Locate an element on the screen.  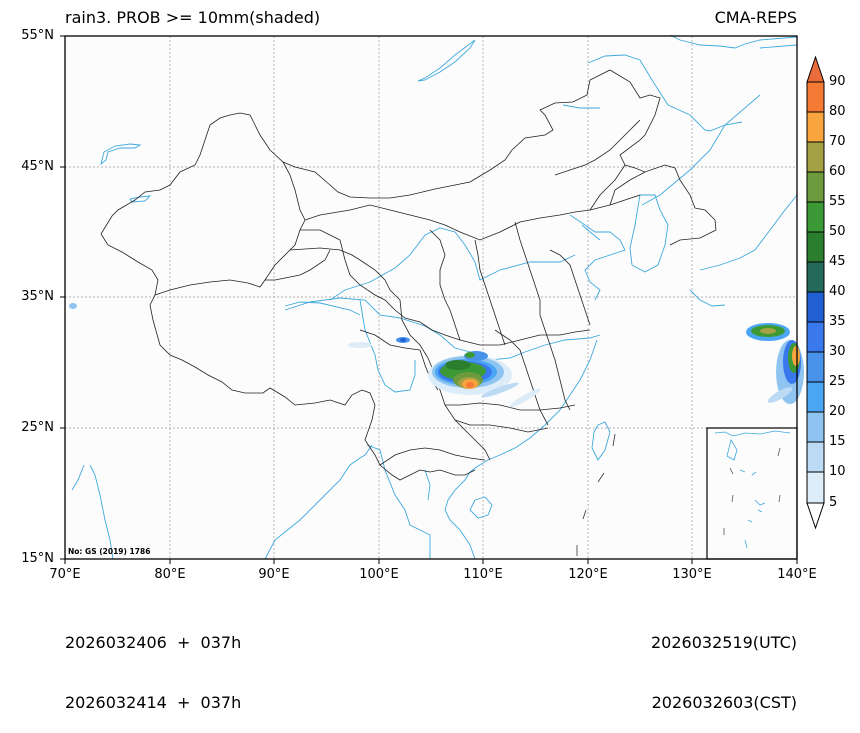
lon-label-140e: 140°E is located at coordinates (797, 574).